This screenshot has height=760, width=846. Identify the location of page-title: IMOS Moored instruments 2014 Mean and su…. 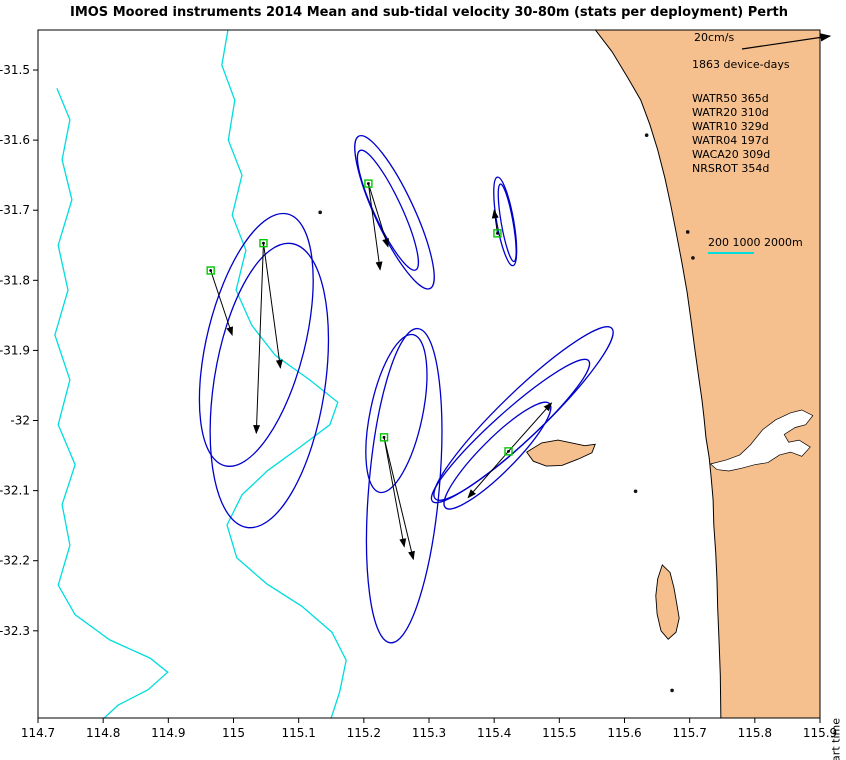
(428, 12).